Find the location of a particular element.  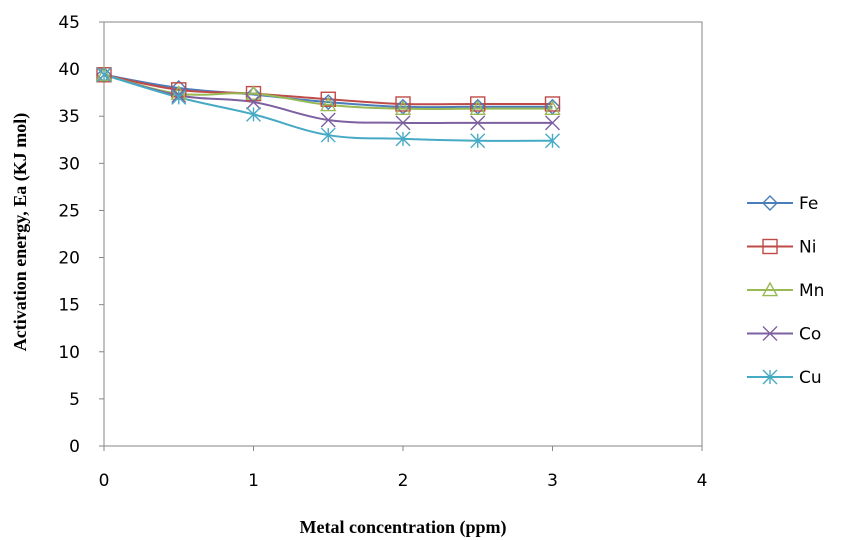

x-tick-label: 2 is located at coordinates (403, 481).